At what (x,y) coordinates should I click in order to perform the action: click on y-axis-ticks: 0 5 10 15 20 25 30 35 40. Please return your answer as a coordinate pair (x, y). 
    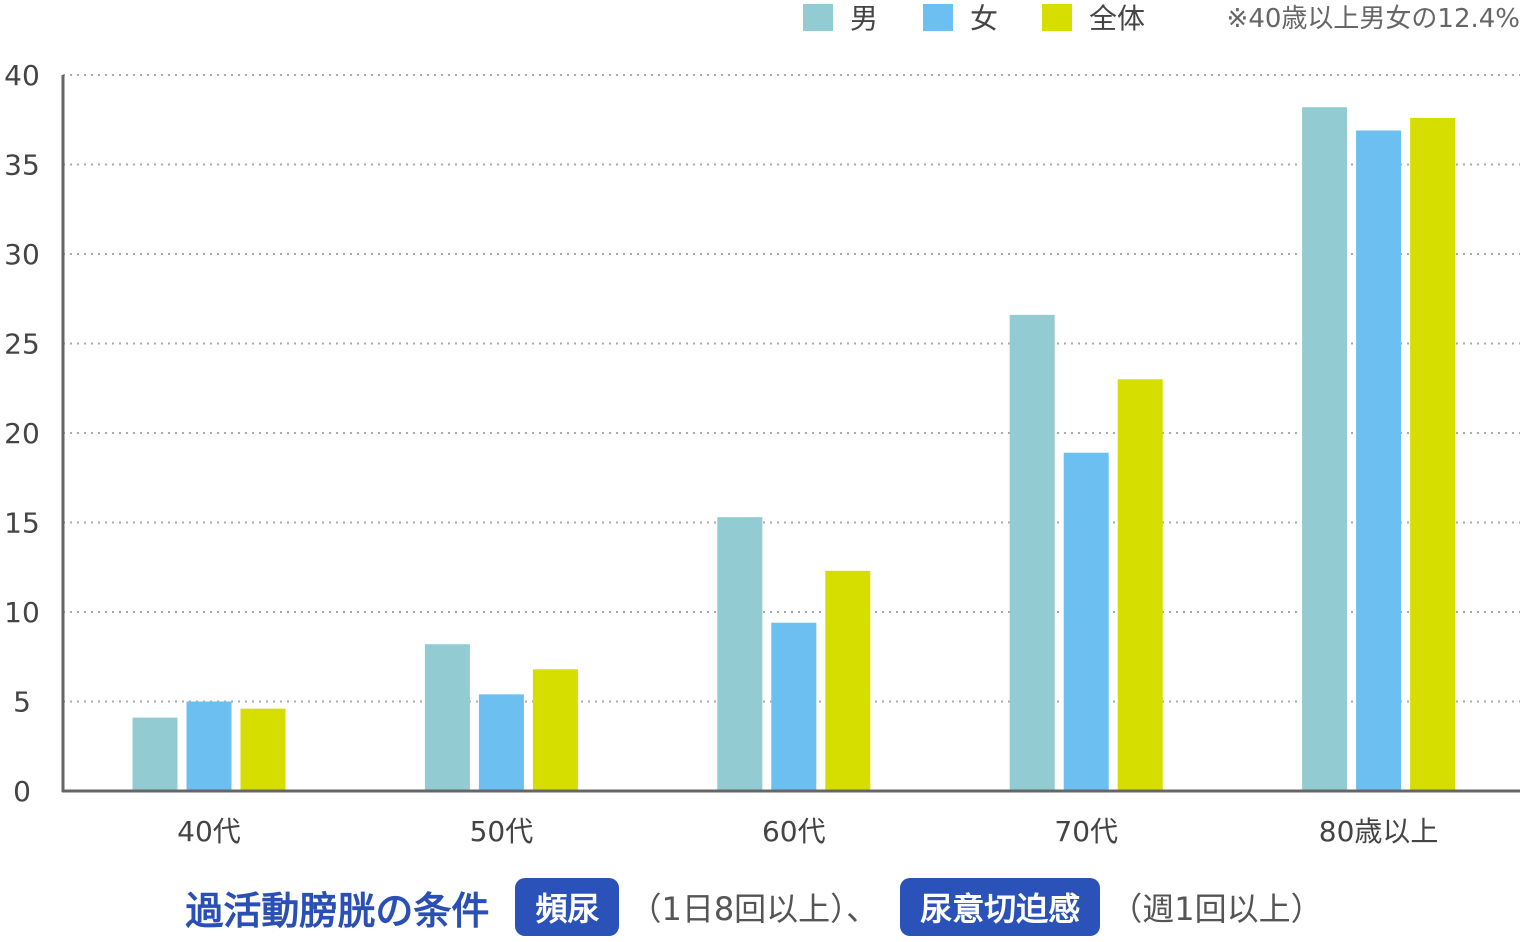
    Looking at the image, I should click on (22, 433).